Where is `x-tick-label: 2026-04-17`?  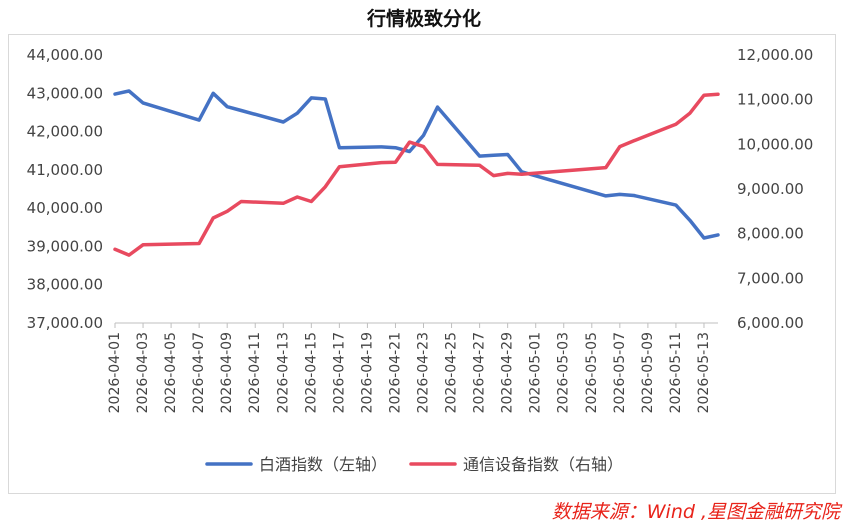
x-tick-label: 2026-04-17 is located at coordinates (339, 372).